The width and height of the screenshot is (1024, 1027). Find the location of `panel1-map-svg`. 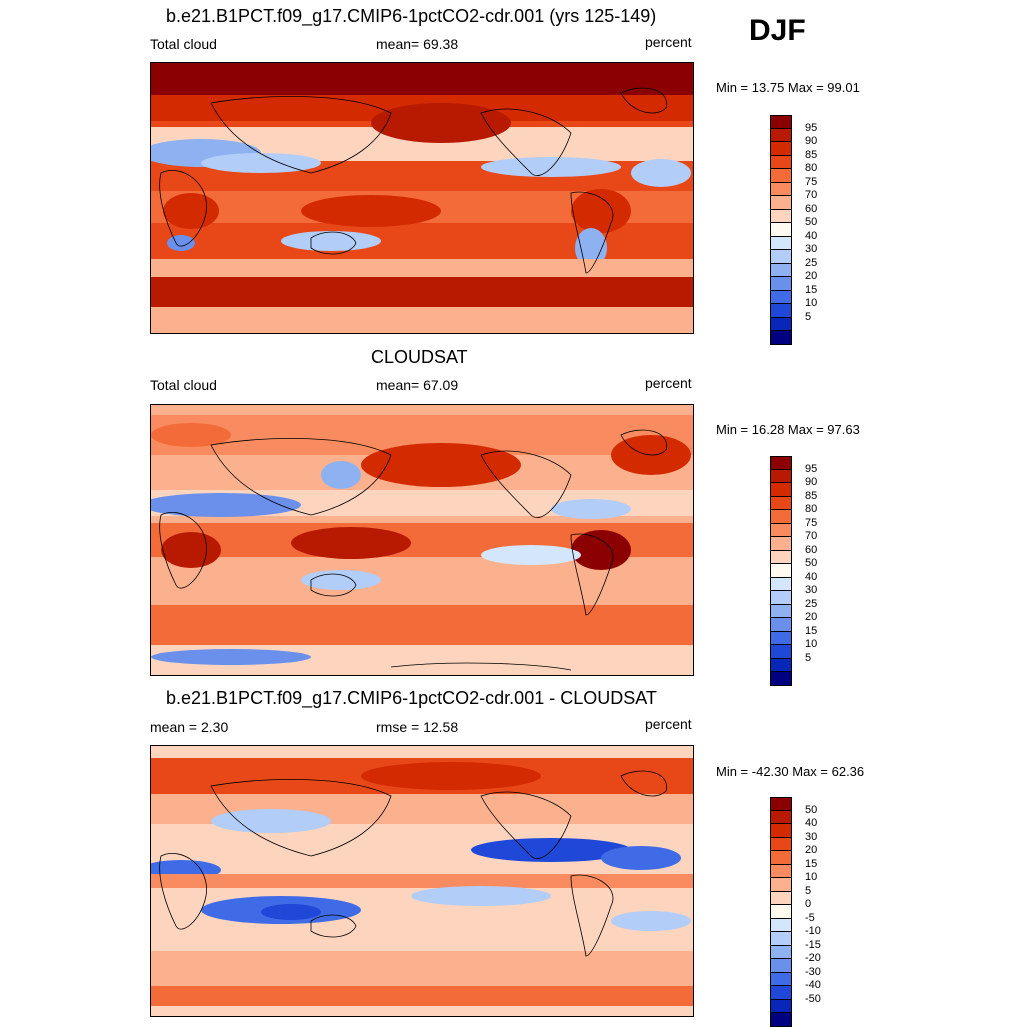

panel1-map-svg is located at coordinates (422, 198).